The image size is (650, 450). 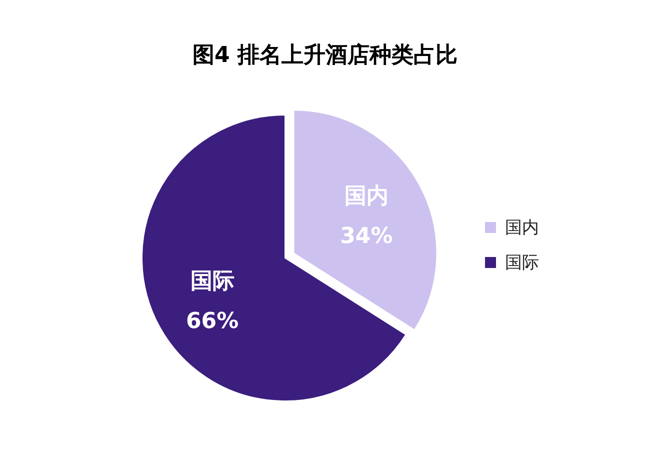 I want to click on data-label: 66%, so click(x=212, y=321).